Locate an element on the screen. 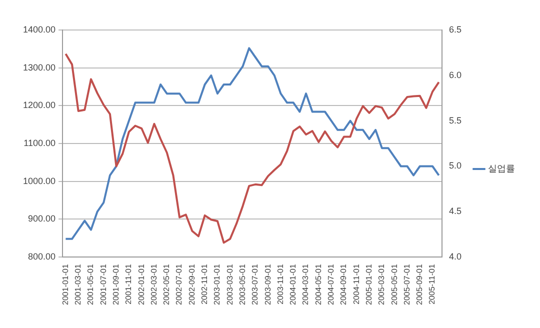 The width and height of the screenshot is (540, 328). y-tick-label: 1400.00 is located at coordinates (39, 29).